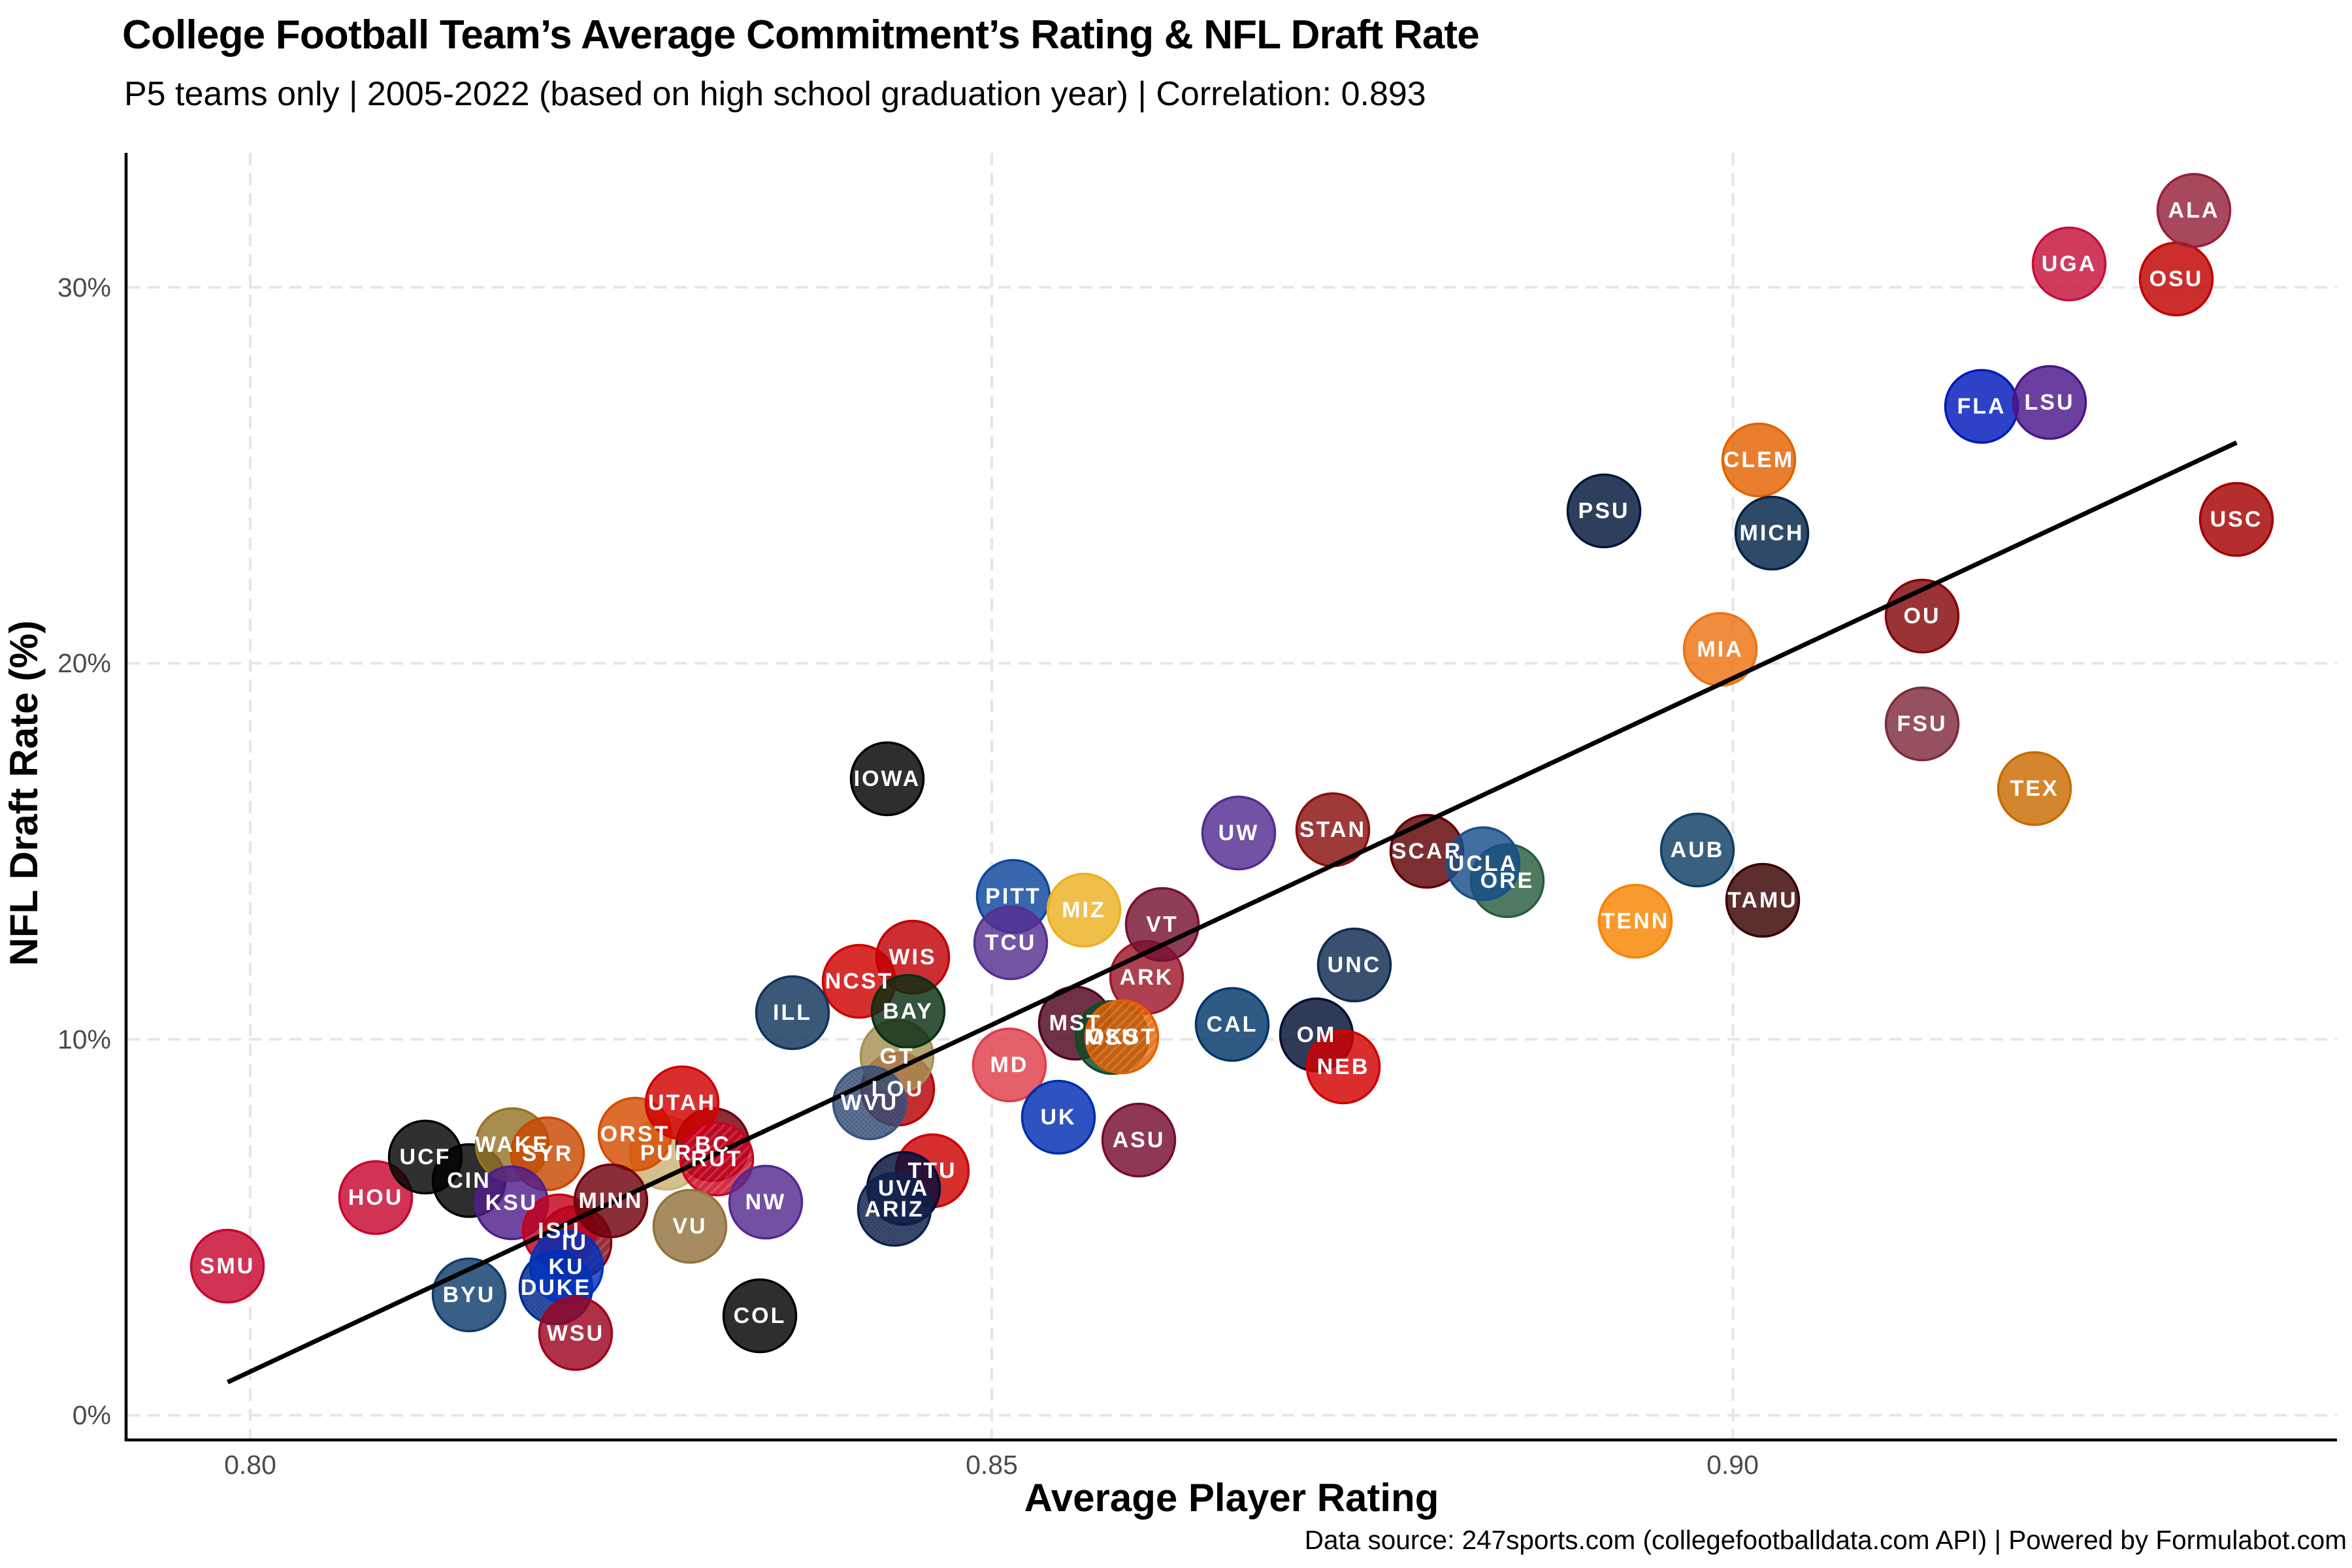  What do you see at coordinates (1147, 977) in the screenshot?
I see `svg-text: ARK` at bounding box center [1147, 977].